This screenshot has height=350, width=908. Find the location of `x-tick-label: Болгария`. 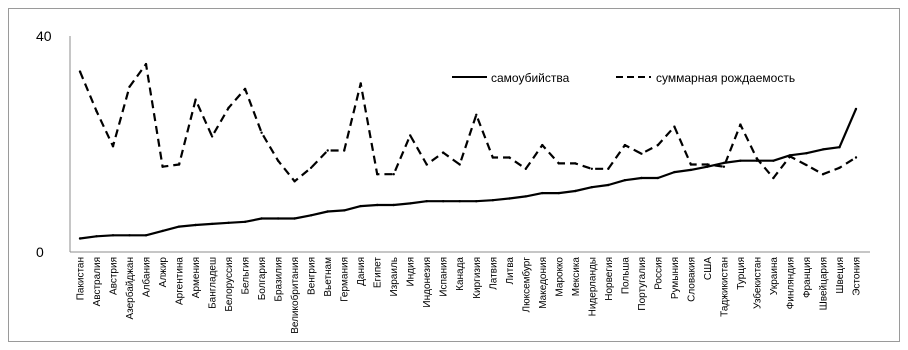

x-tick-label: Болгария is located at coordinates (262, 278).